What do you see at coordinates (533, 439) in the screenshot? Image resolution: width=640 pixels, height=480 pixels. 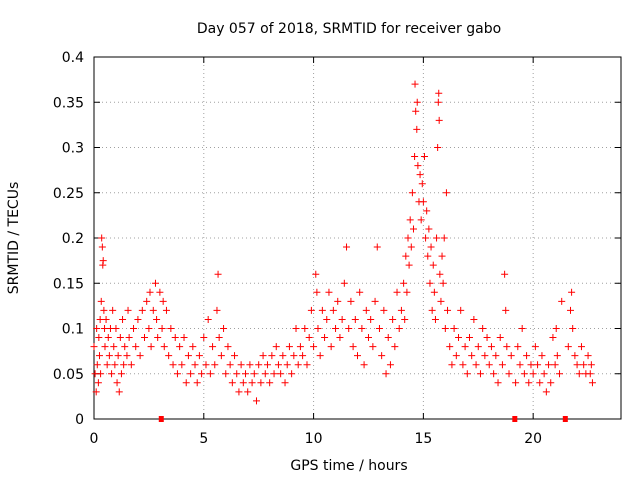 I see `x-tick-label: 20` at bounding box center [533, 439].